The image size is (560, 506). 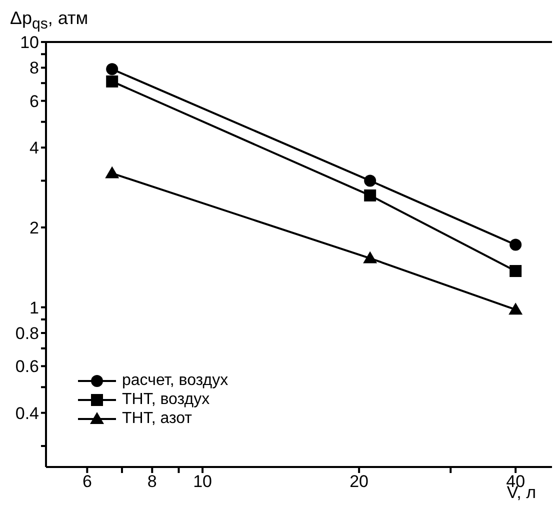 I want to click on y-tick-label: 6, so click(x=34, y=101).